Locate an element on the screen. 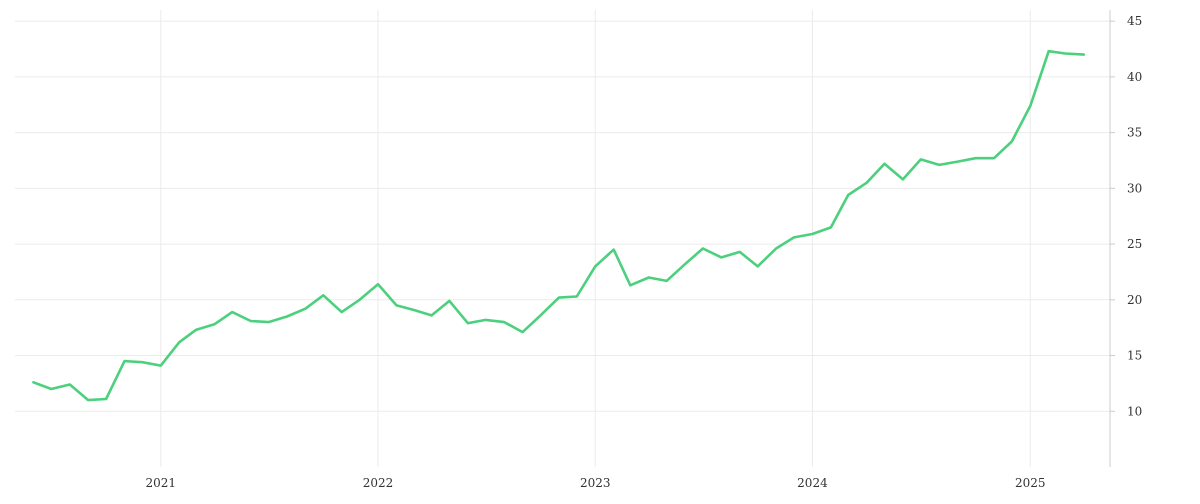 This screenshot has width=1200, height=504. y-tick-label: 10 is located at coordinates (1134, 411).